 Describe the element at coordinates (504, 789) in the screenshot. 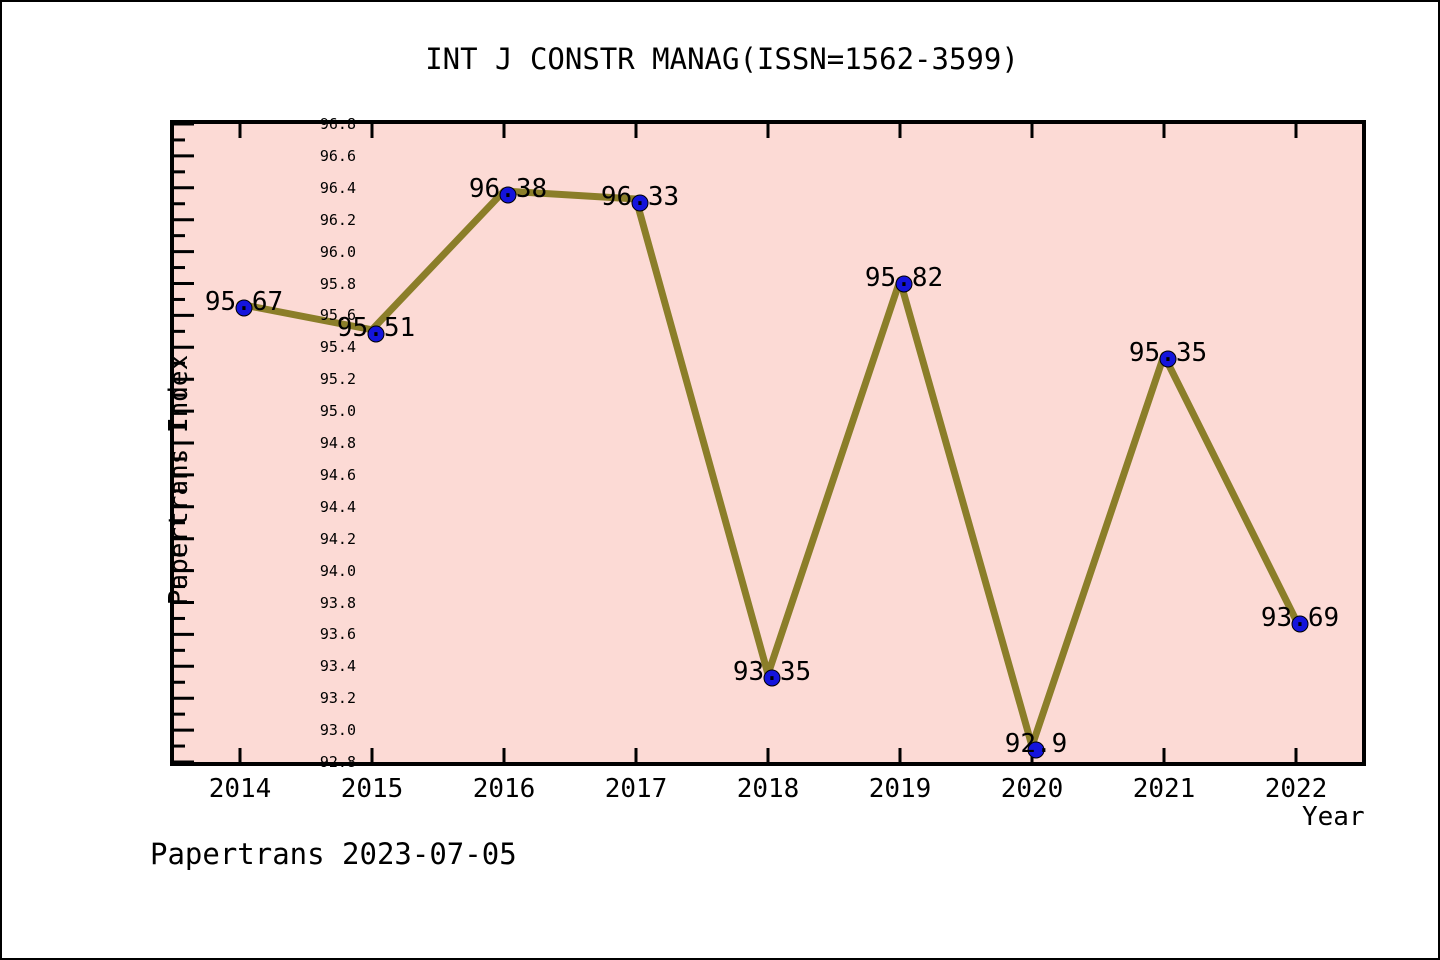

I see `x-axis-tick-label: 2016` at that location.